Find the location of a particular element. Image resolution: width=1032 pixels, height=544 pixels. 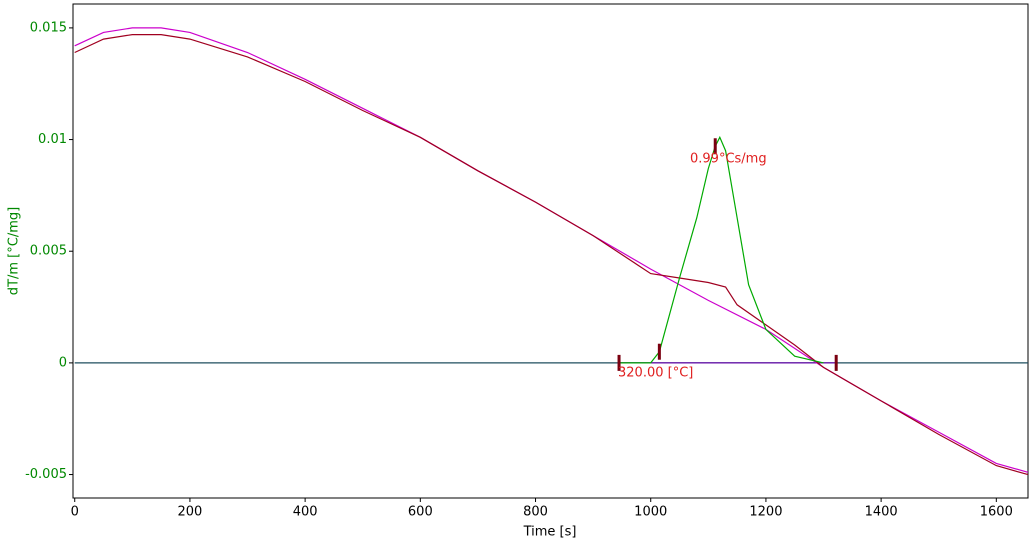

annotation: 320.00 [°C] is located at coordinates (655, 373).